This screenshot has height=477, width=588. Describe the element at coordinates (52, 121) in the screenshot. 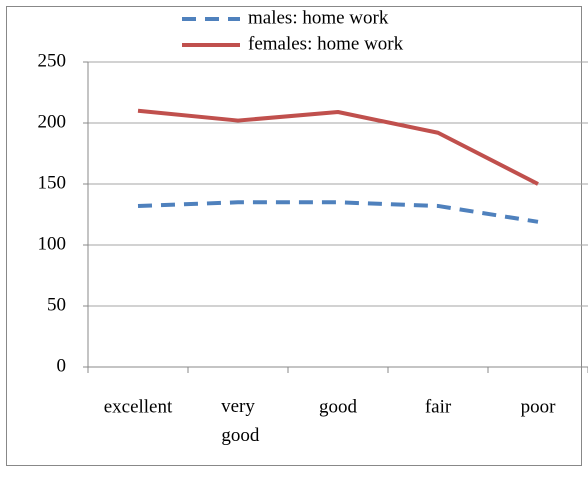

I see `y-tick-label: 200` at that location.